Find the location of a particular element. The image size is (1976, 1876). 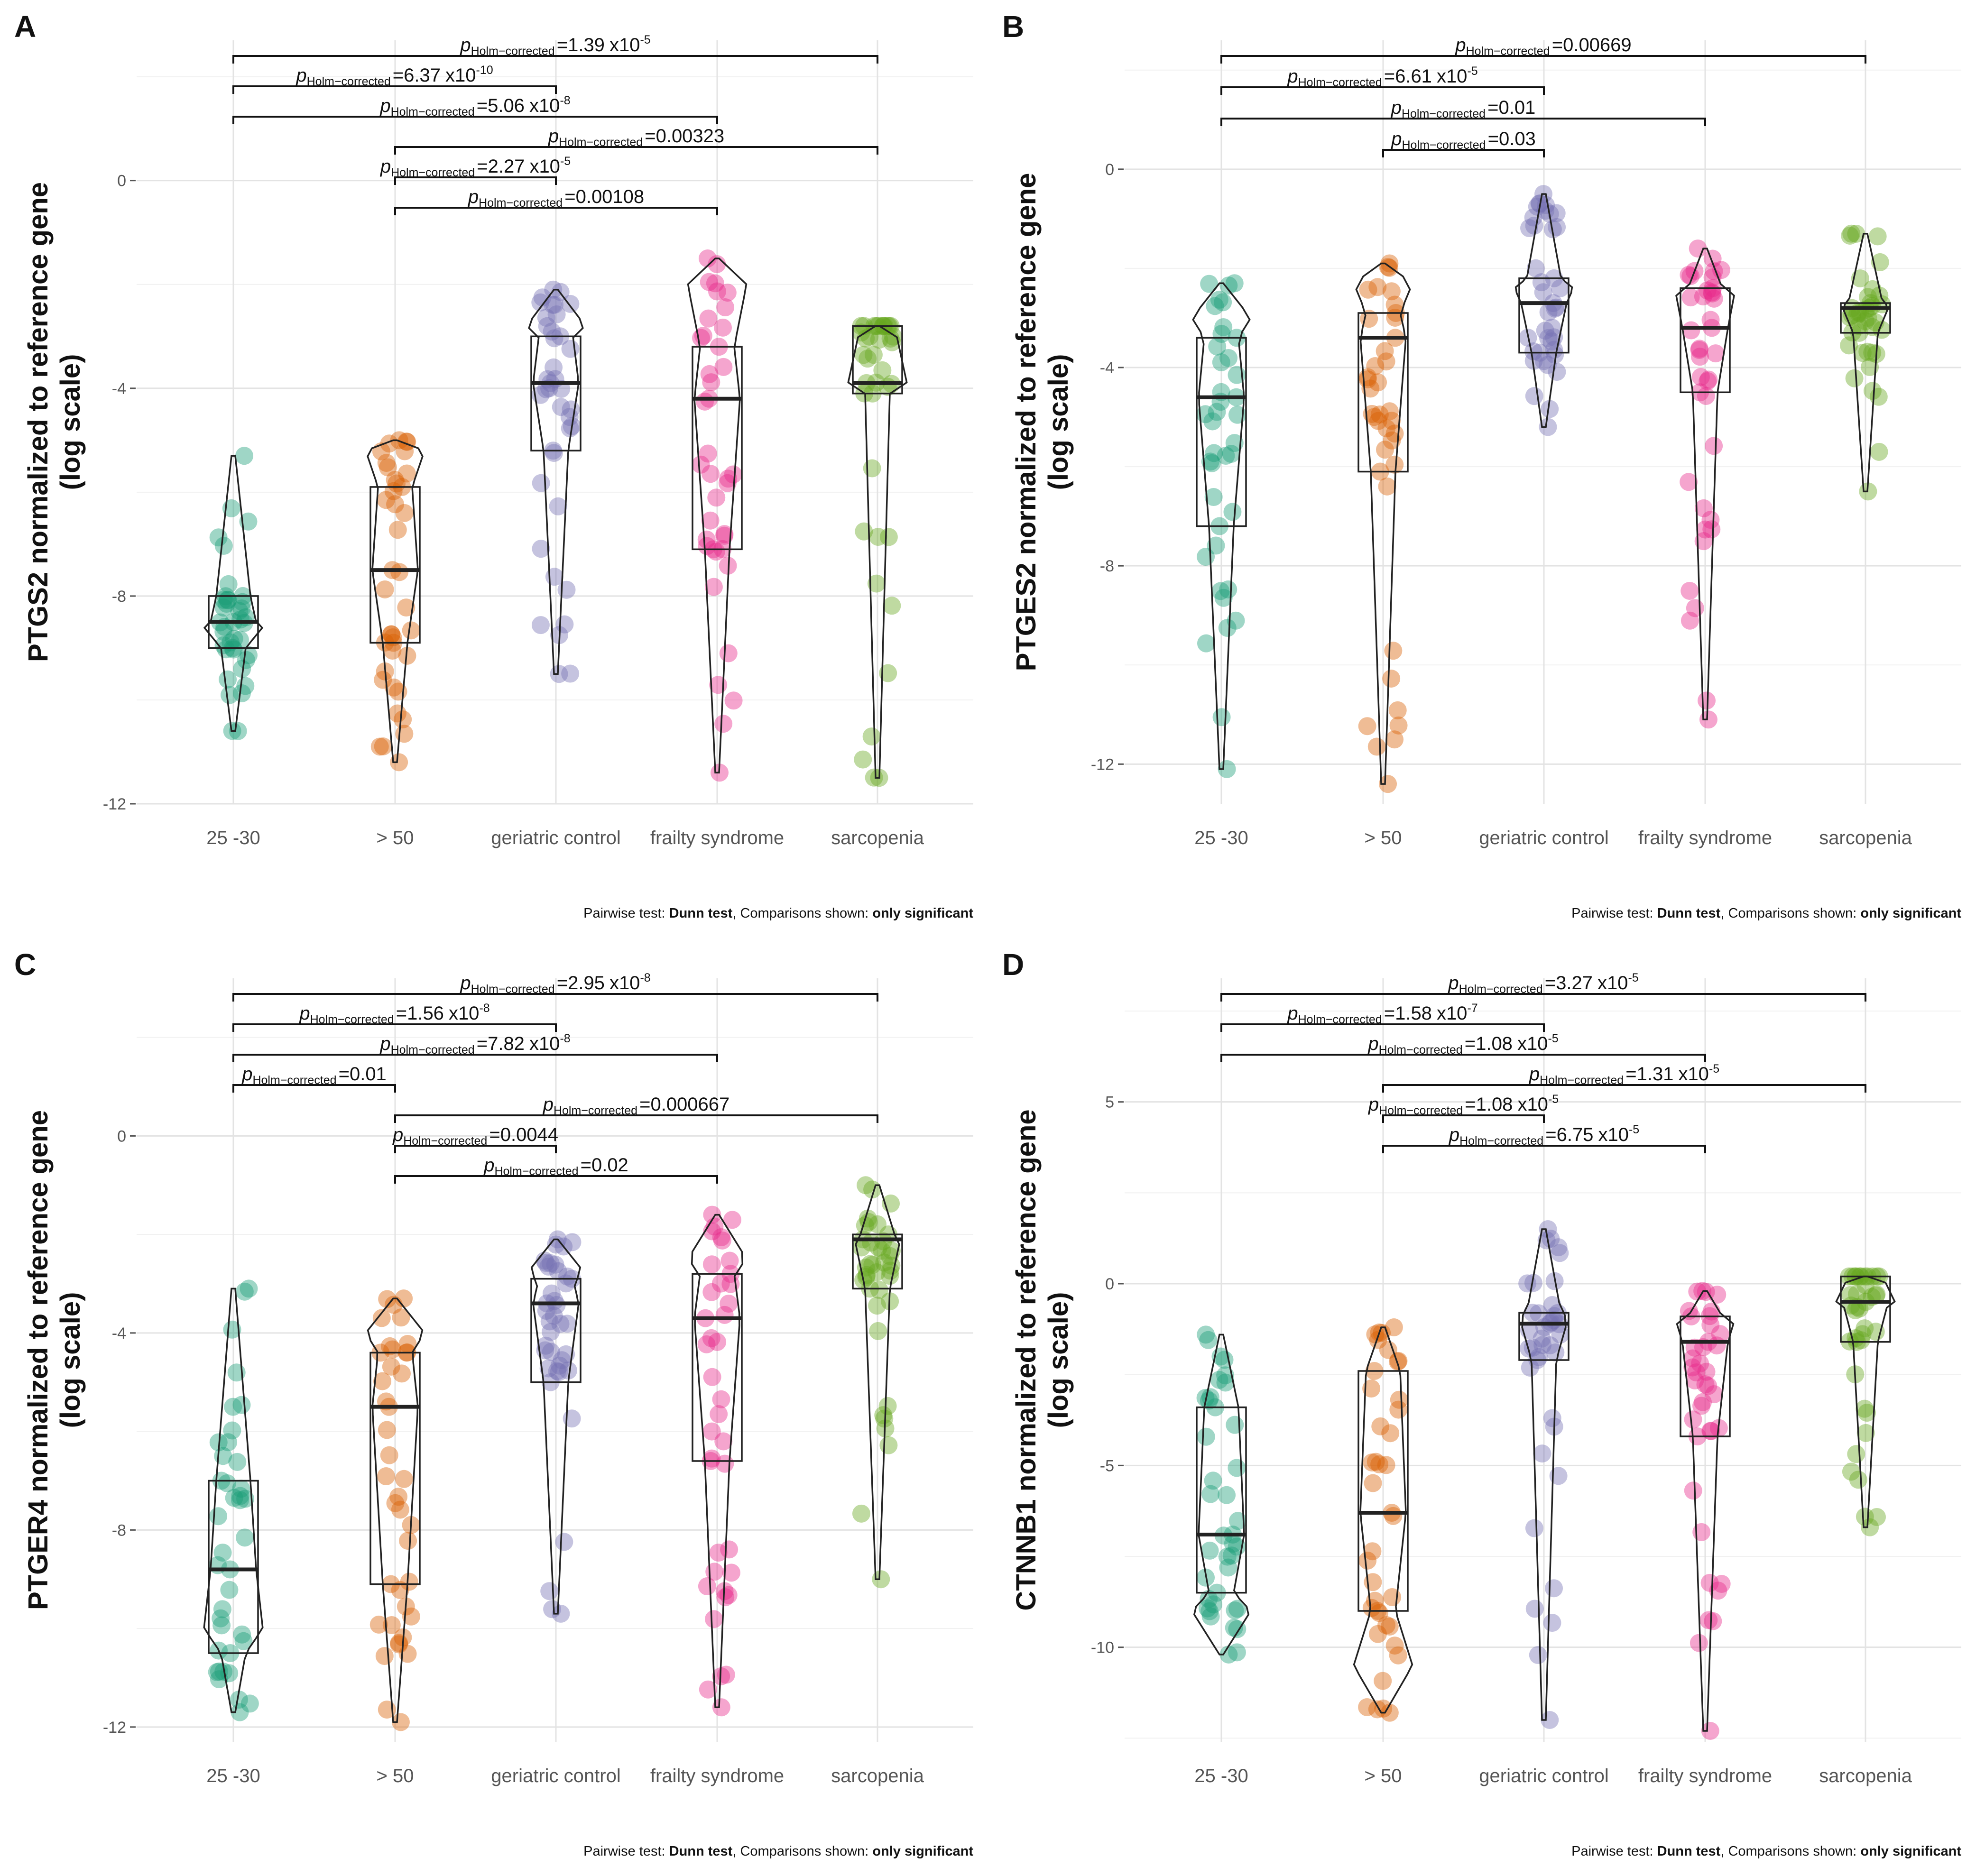

box is located at coordinates (1705, 340).